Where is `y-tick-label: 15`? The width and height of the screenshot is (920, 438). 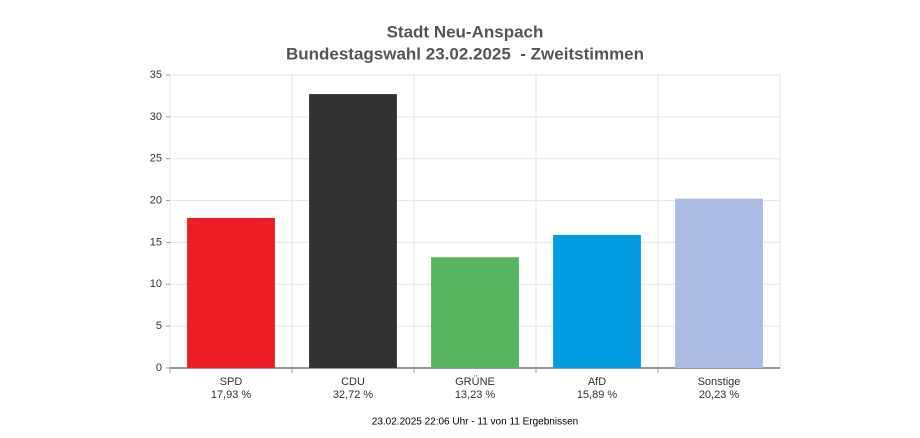 y-tick-label: 15 is located at coordinates (156, 242).